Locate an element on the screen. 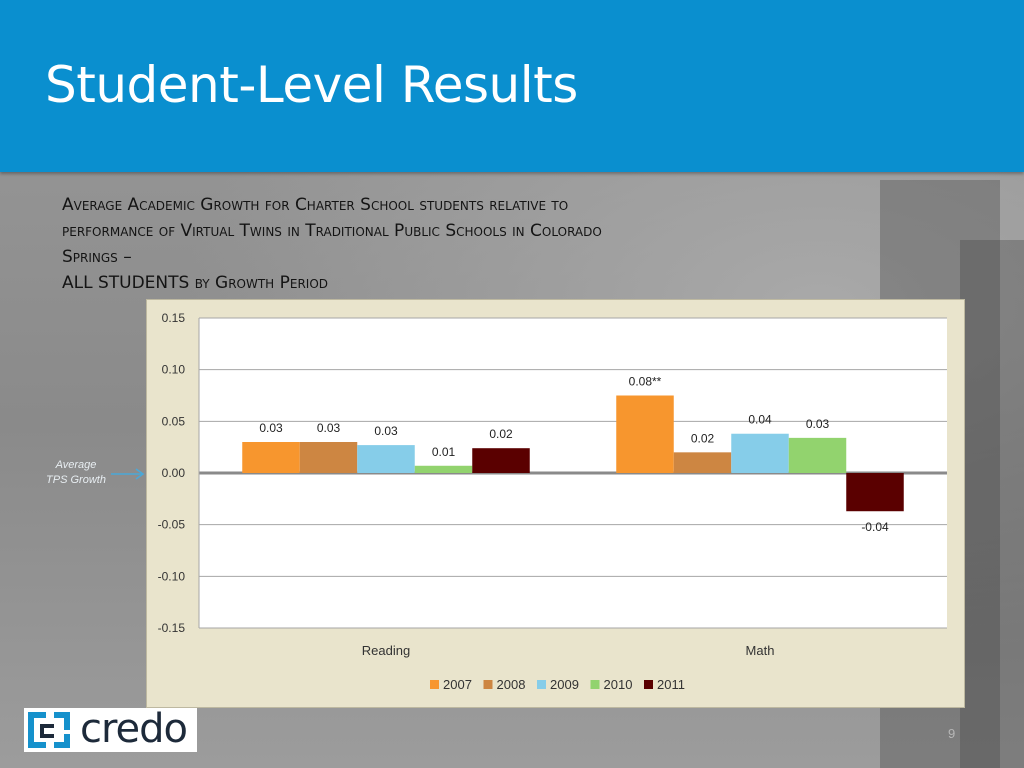 This screenshot has width=1024, height=768. legend-swatch-2008 is located at coordinates (488, 684).